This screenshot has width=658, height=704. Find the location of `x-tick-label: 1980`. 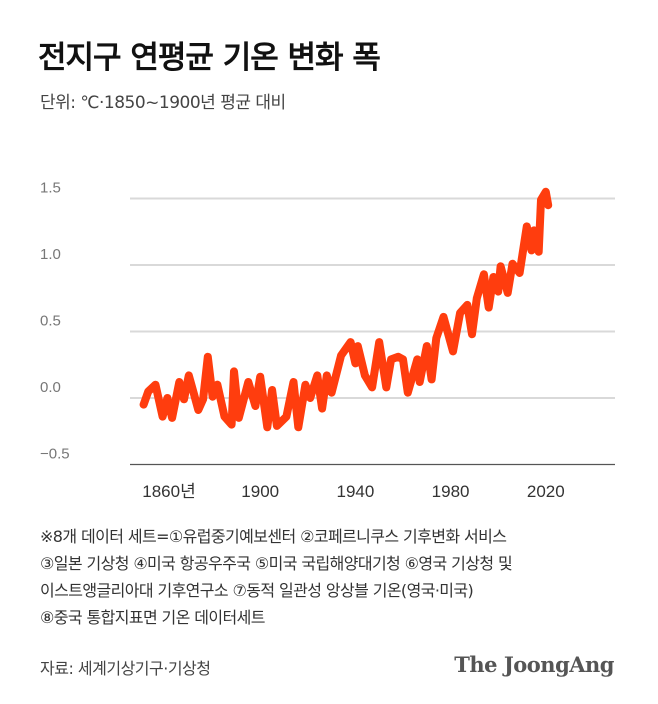

x-tick-label: 1980 is located at coordinates (451, 491).